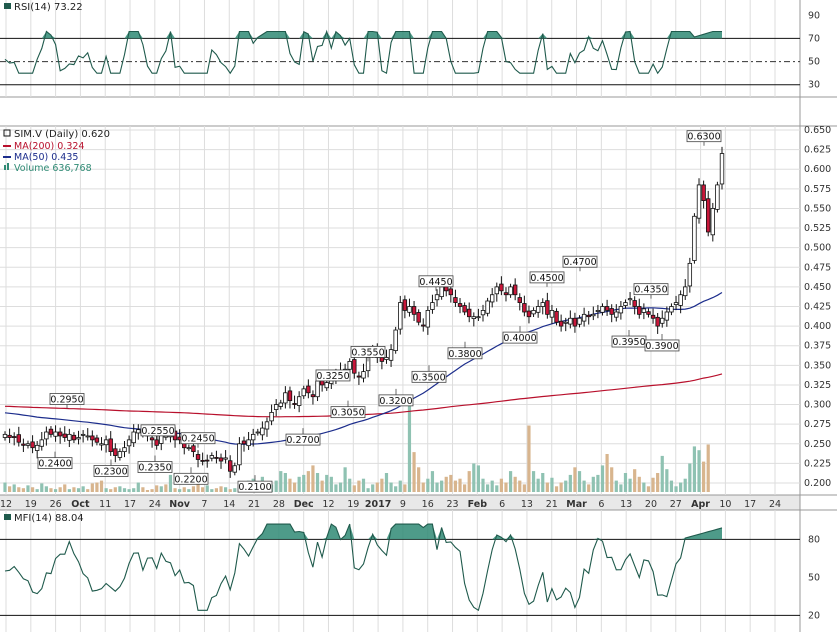 Image resolution: width=837 pixels, height=632 pixels. I want to click on price-tick-label: 0.425, so click(817, 307).